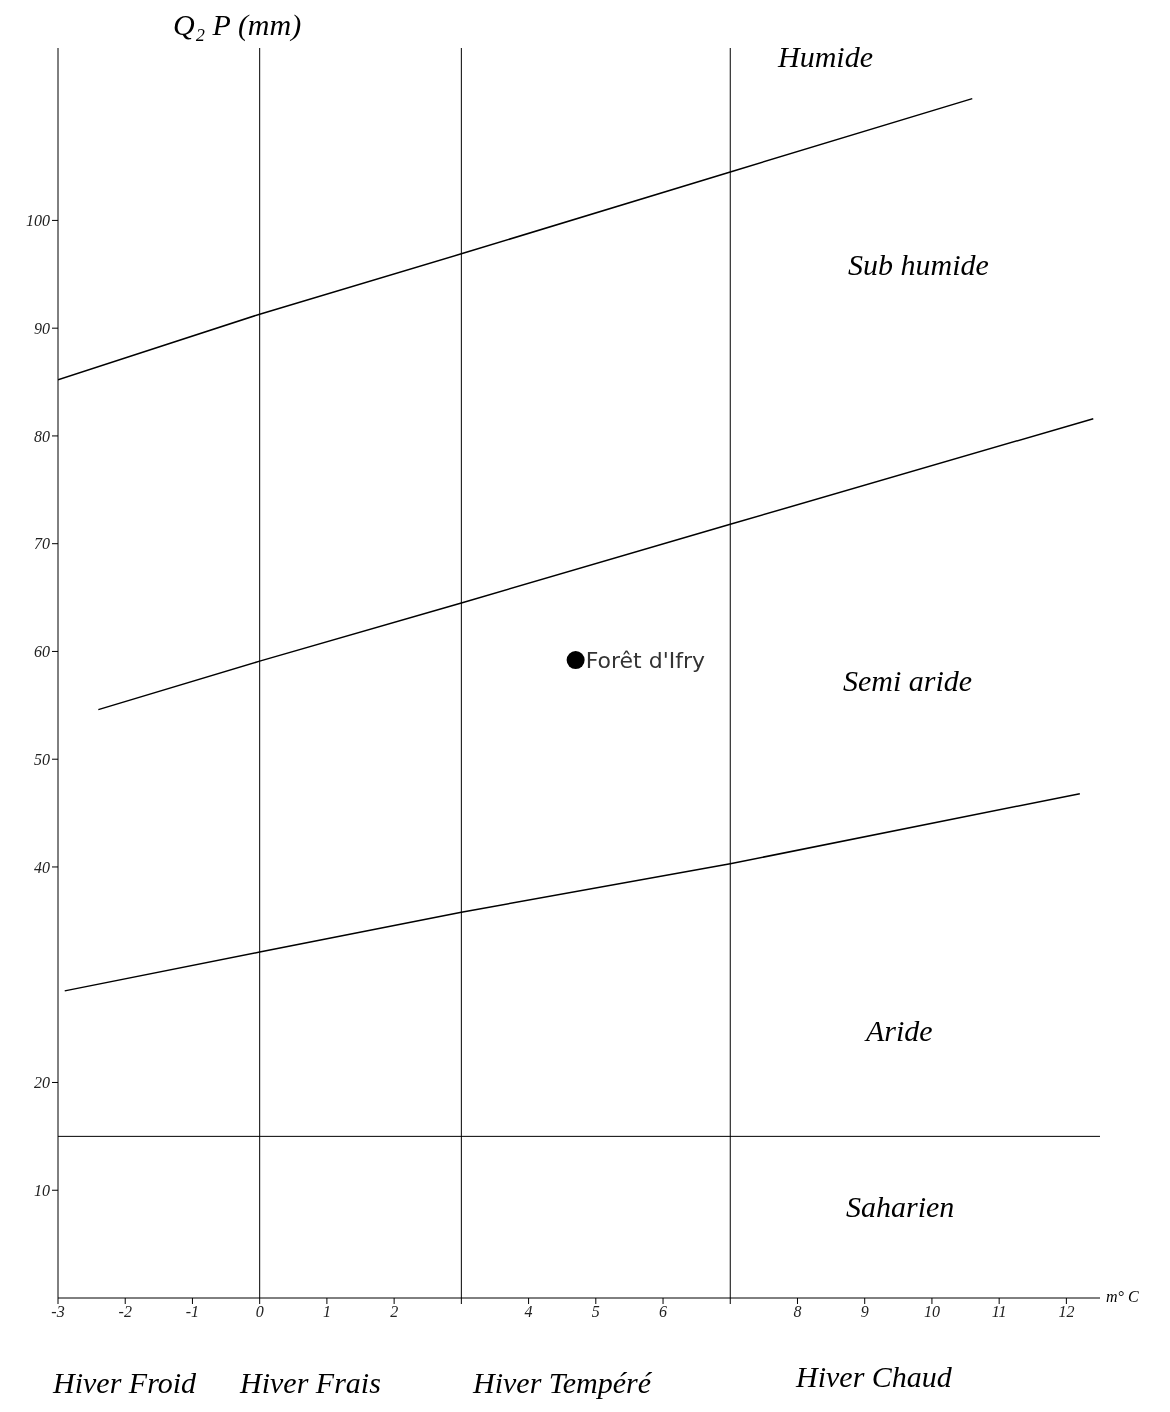 The height and width of the screenshot is (1412, 1170). I want to click on x-tick-label: 0, so click(259, 1312).